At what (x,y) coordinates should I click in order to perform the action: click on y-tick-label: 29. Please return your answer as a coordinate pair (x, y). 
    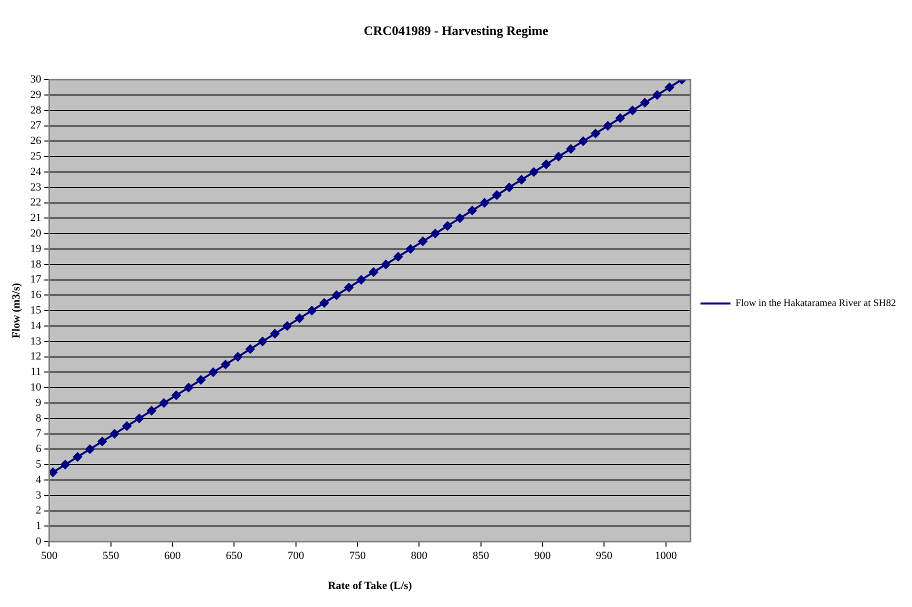
    Looking at the image, I should click on (36, 94).